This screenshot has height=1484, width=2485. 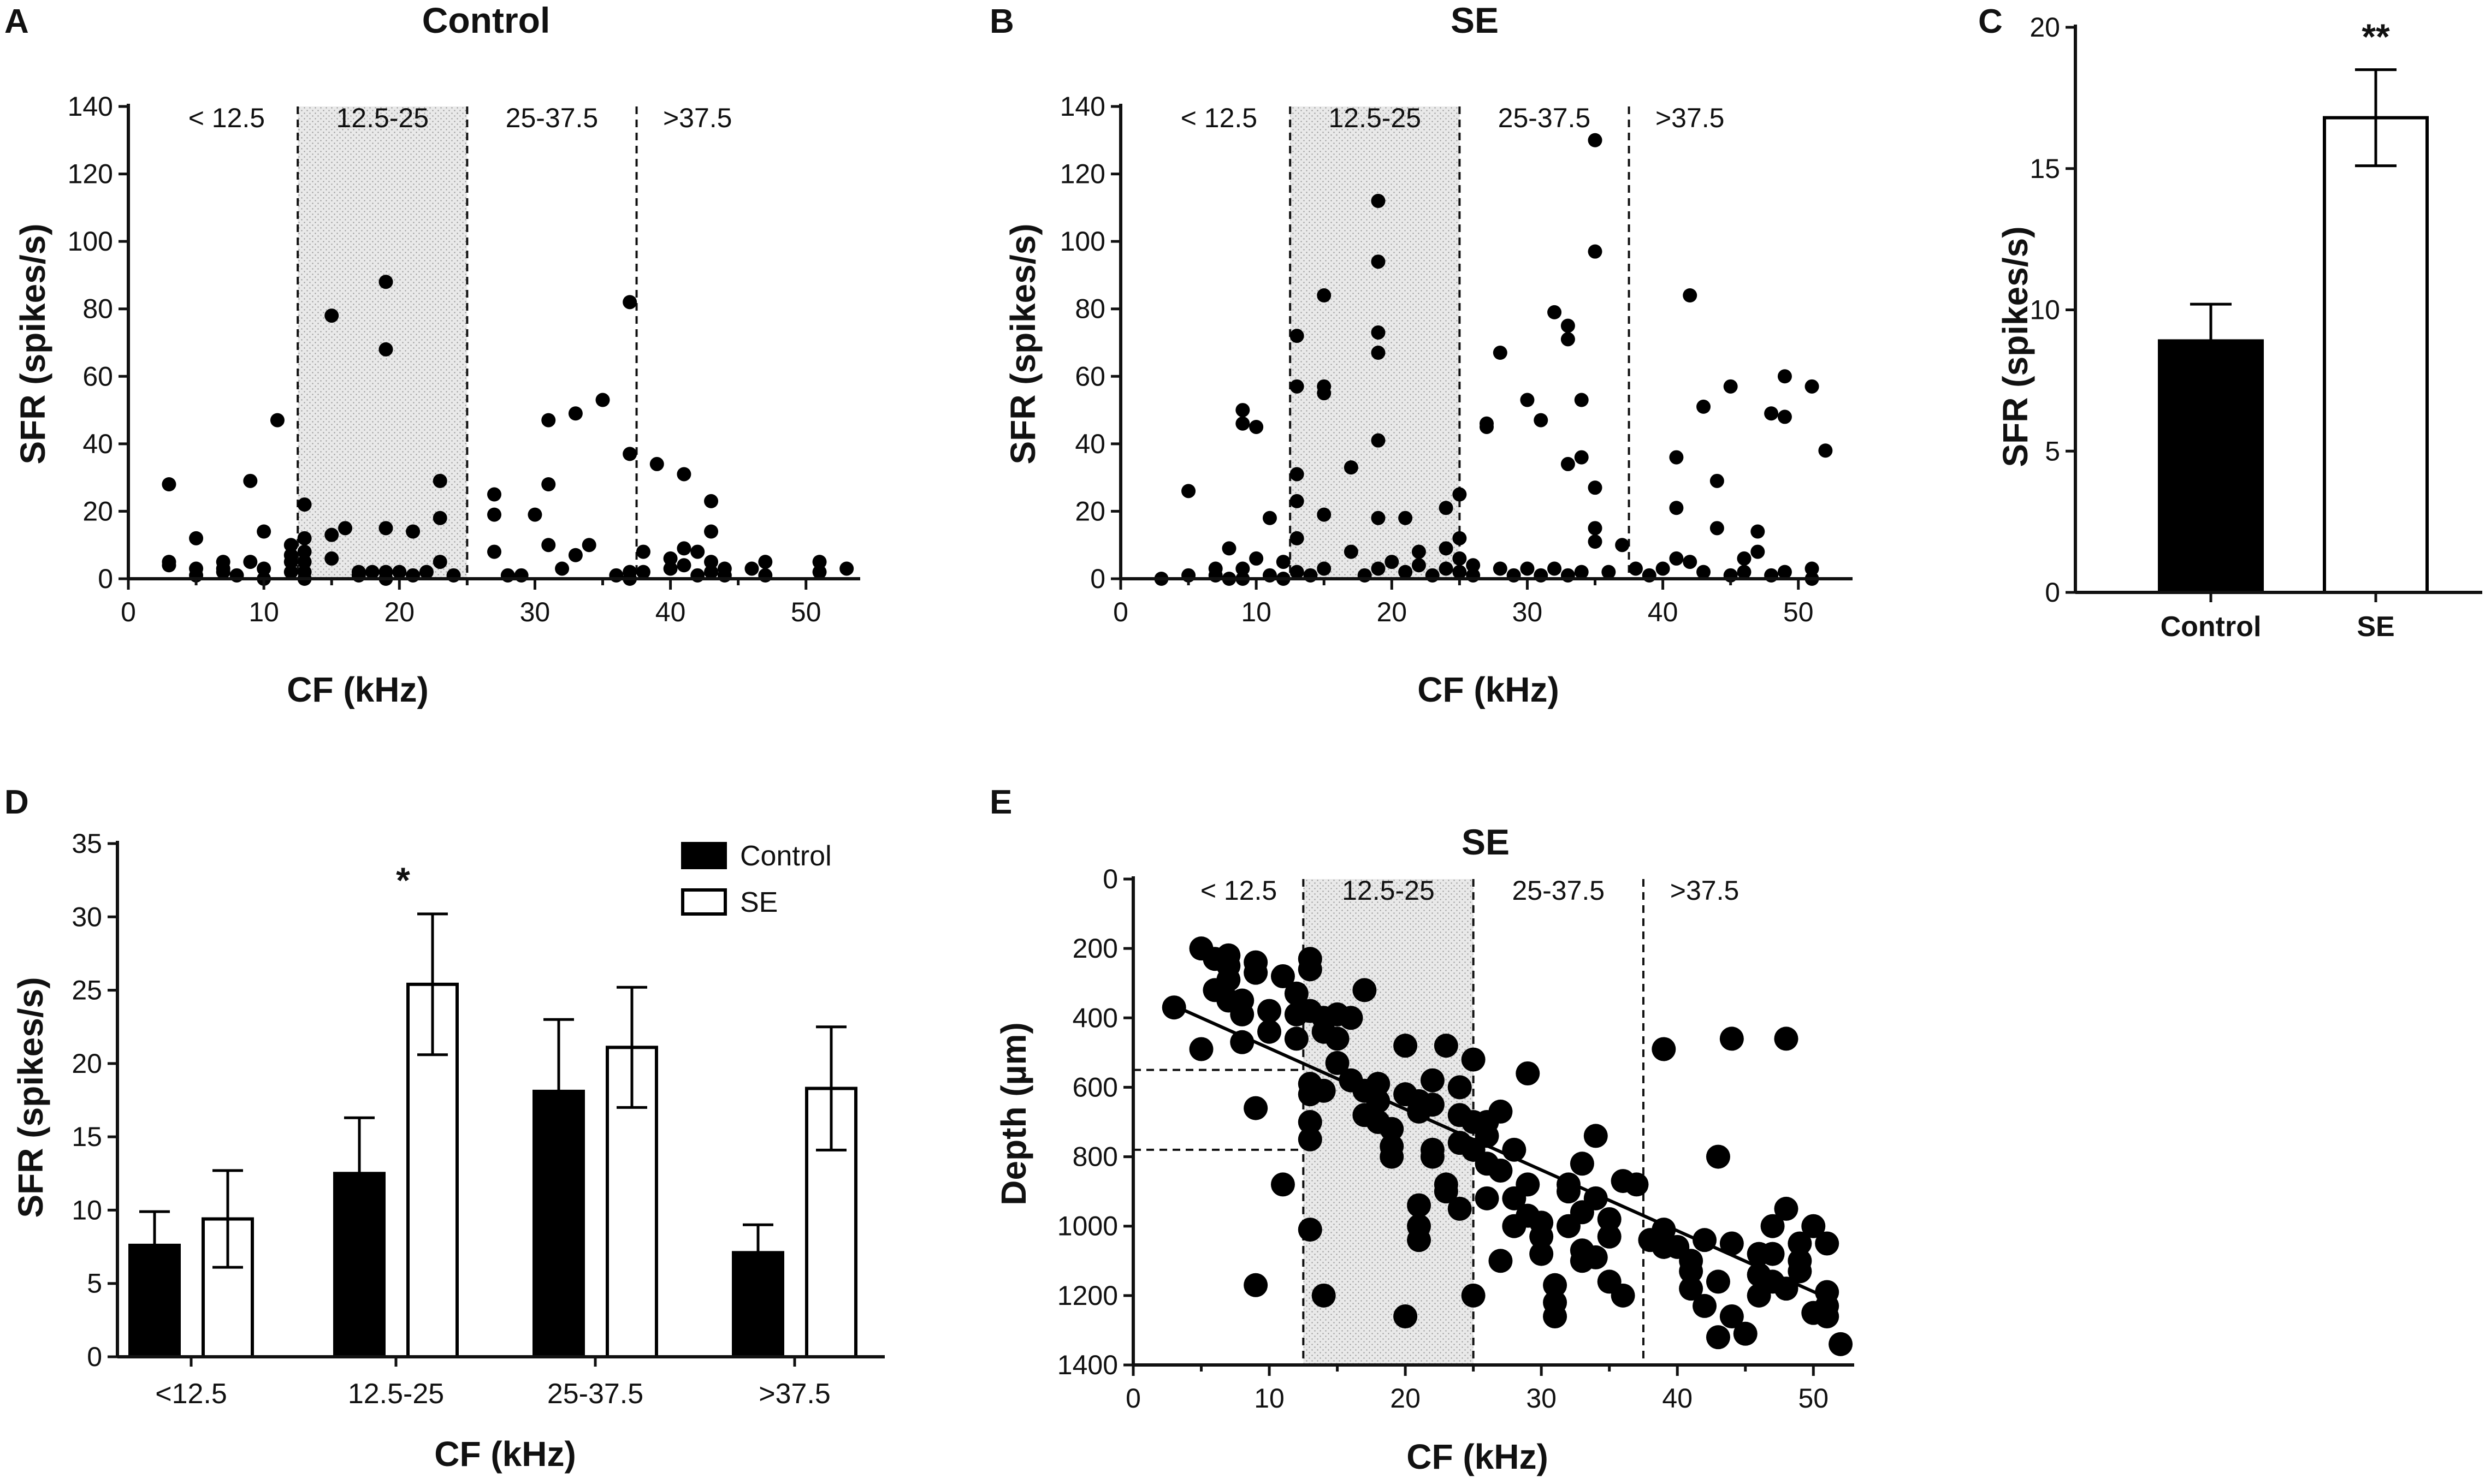 I want to click on panel-e-range-label: 12.5-25, so click(x=1388, y=891).